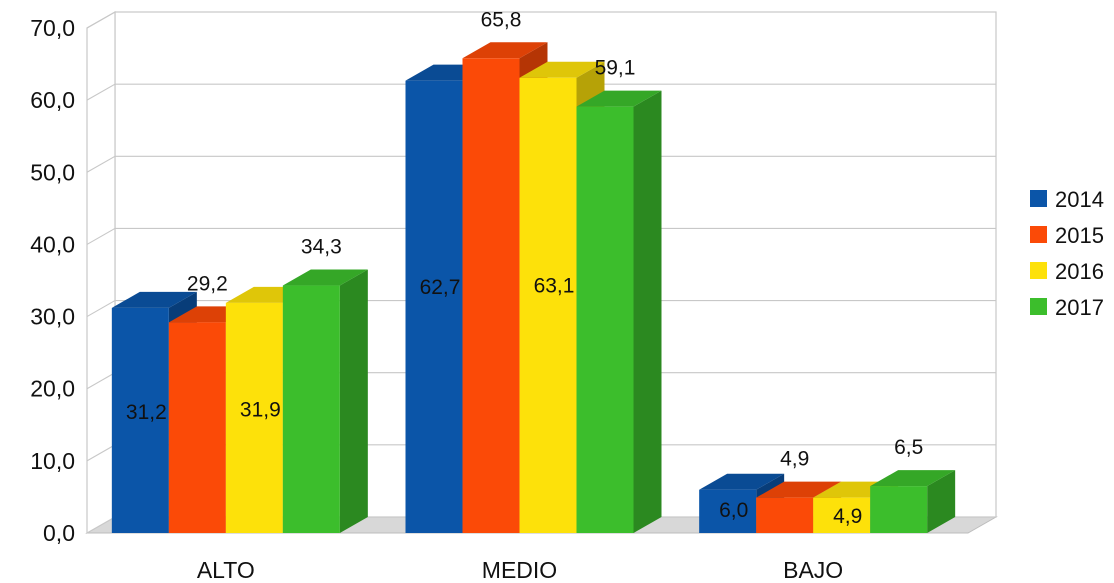  What do you see at coordinates (52, 280) in the screenshot?
I see `y-axis-ticks: 0,0 10,0 20,0 30,0 40,0 50,0 60,0 70,0` at bounding box center [52, 280].